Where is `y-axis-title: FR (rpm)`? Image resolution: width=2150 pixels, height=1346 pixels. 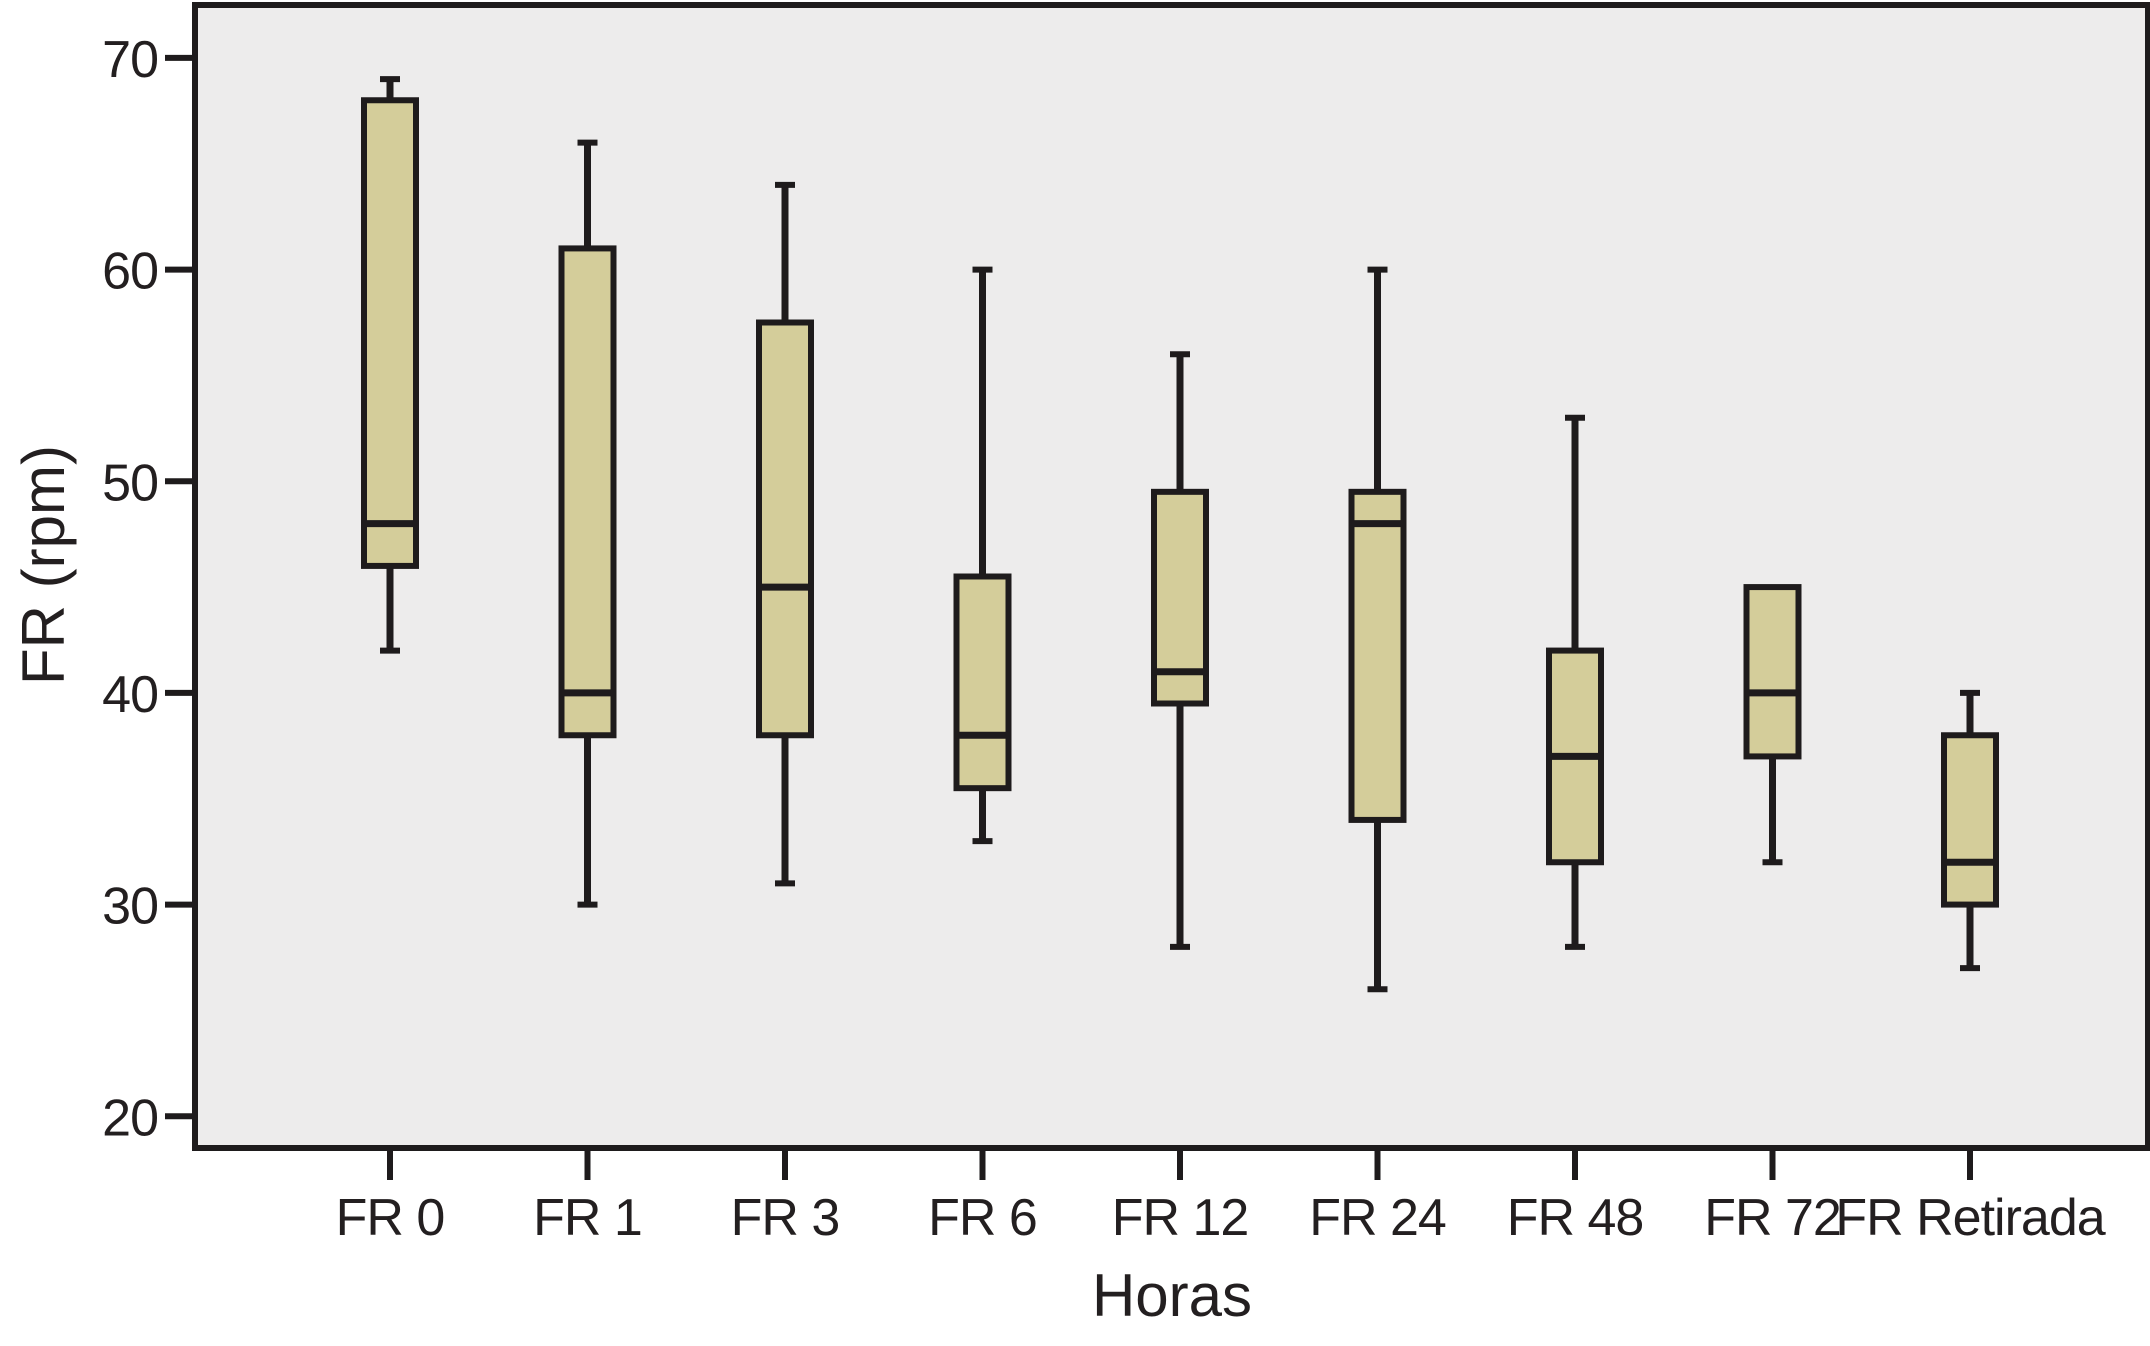 y-axis-title: FR (rpm) is located at coordinates (43, 565).